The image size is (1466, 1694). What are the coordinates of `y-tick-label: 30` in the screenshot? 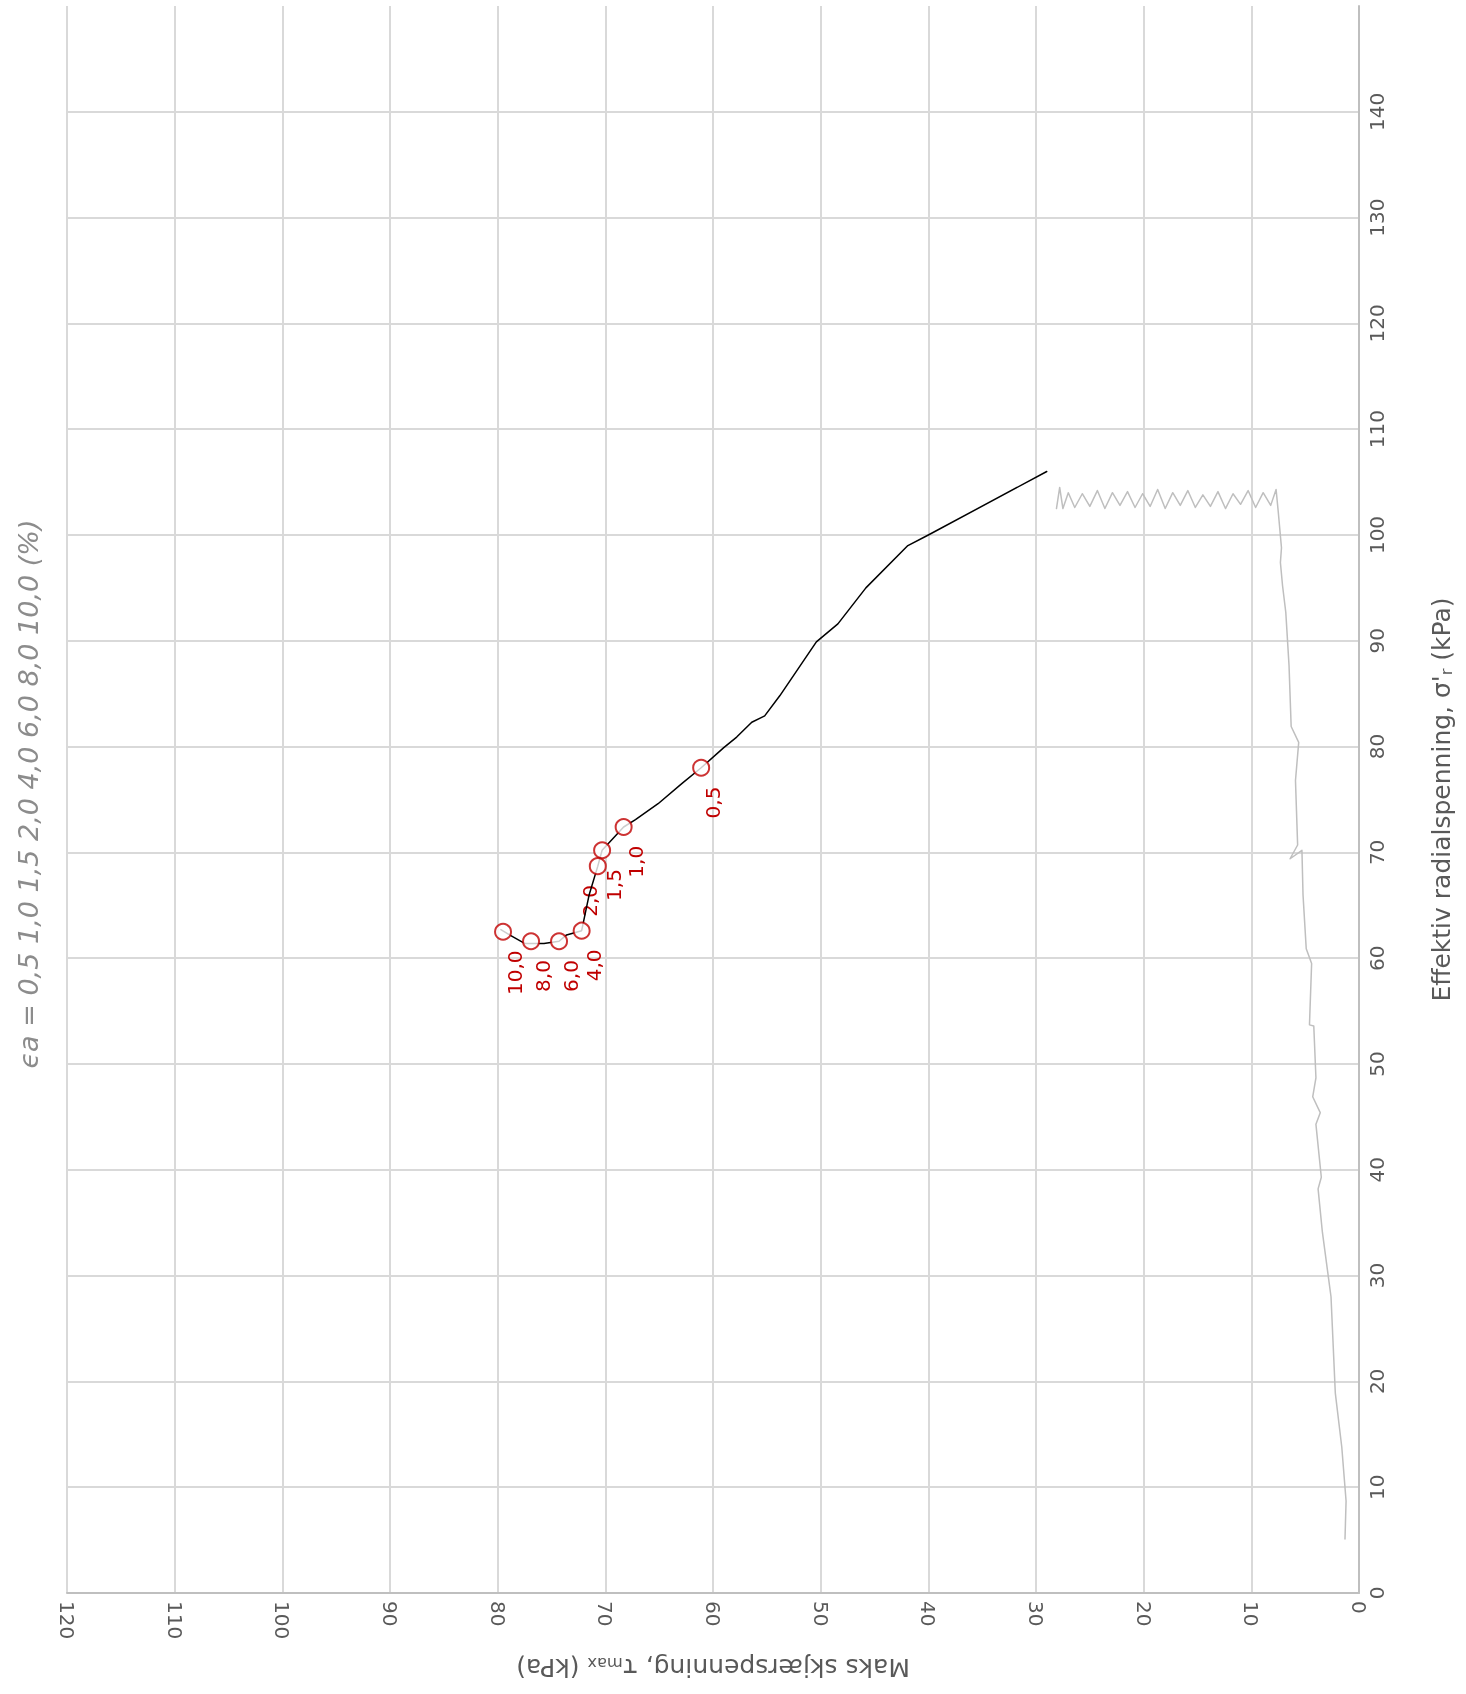 It's located at (1377, 1275).